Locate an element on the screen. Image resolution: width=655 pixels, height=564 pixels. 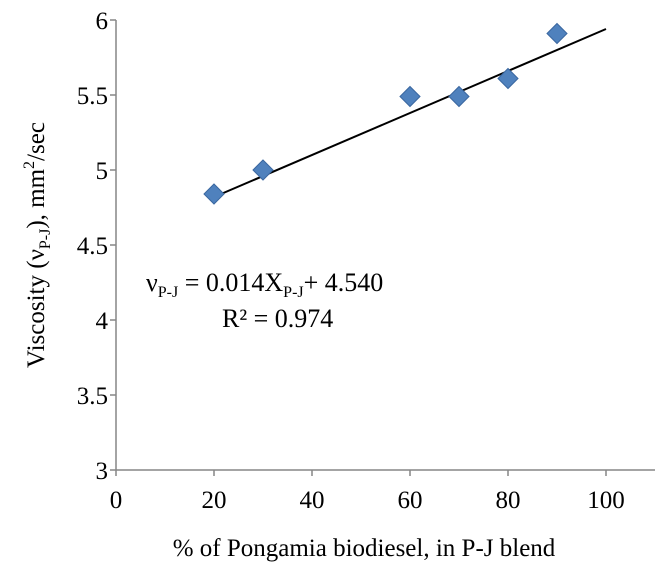
x-tick-label: 60 is located at coordinates (410, 500).